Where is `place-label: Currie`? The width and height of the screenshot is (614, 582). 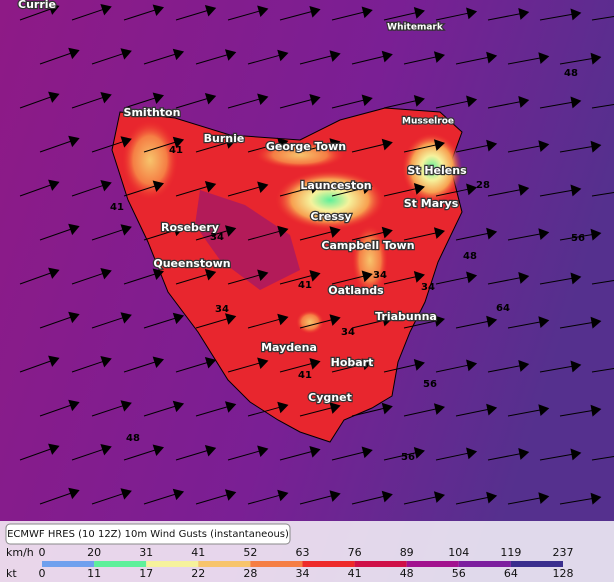 place-label: Currie is located at coordinates (37, 5).